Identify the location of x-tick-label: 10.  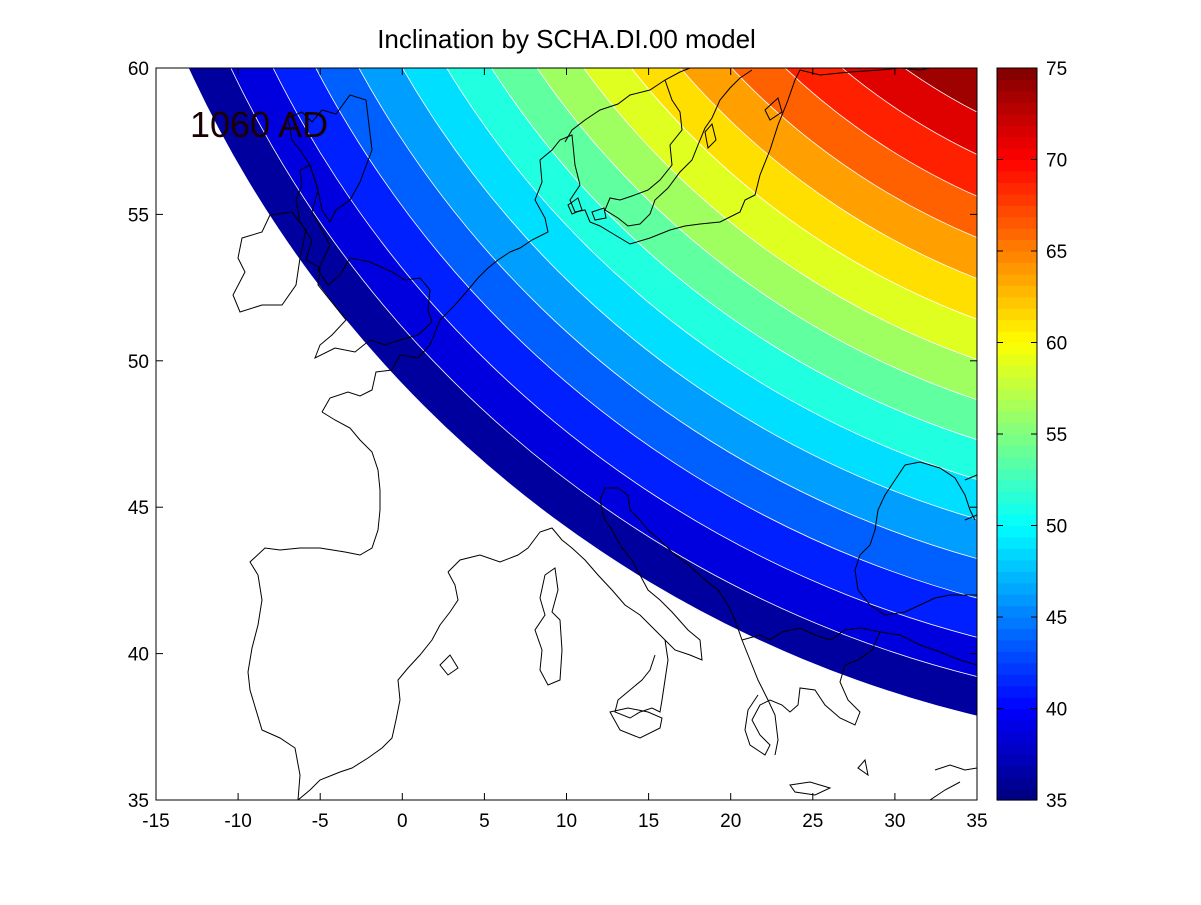
(566, 821).